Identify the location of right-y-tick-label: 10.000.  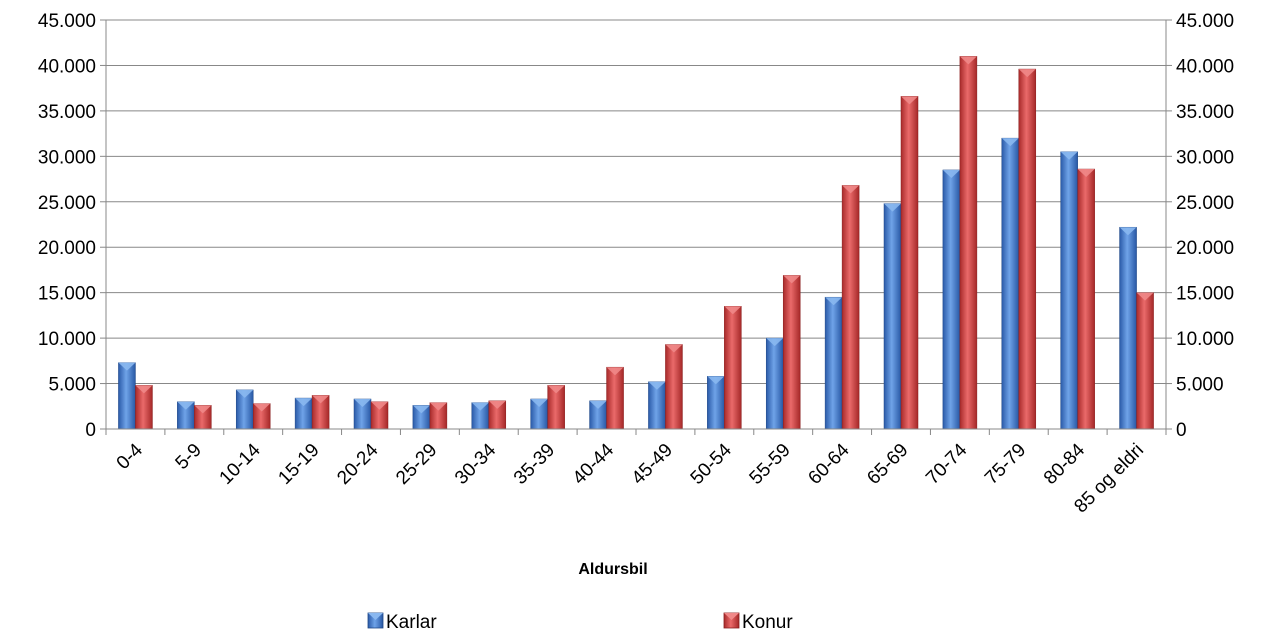
(1205, 339).